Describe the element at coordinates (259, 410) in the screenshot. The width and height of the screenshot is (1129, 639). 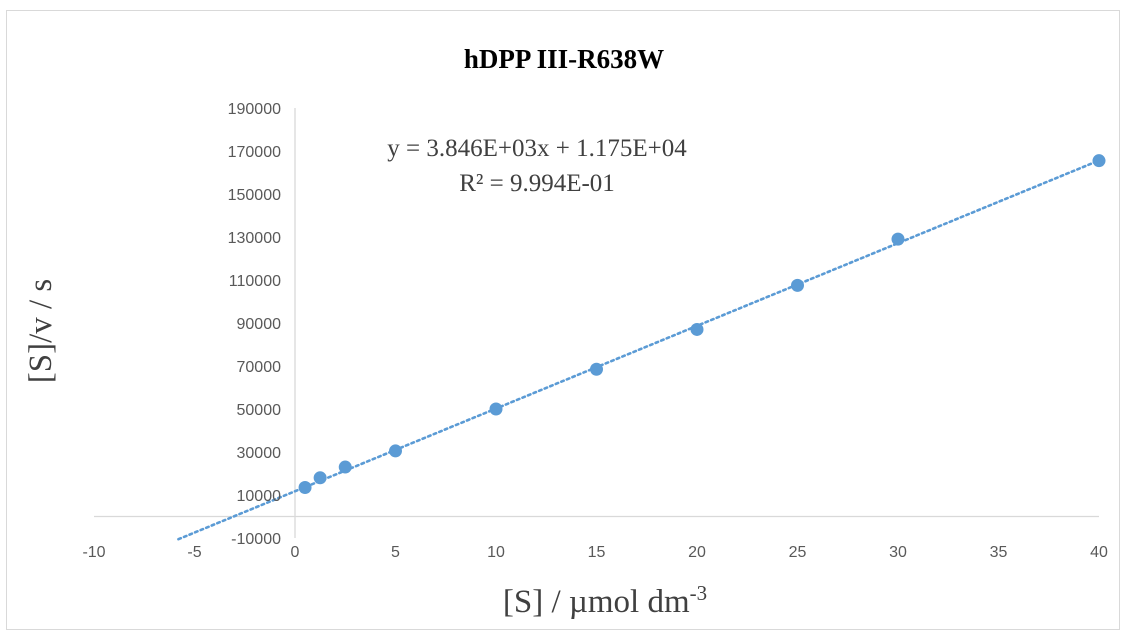
I see `y-tick-label: 50000` at that location.